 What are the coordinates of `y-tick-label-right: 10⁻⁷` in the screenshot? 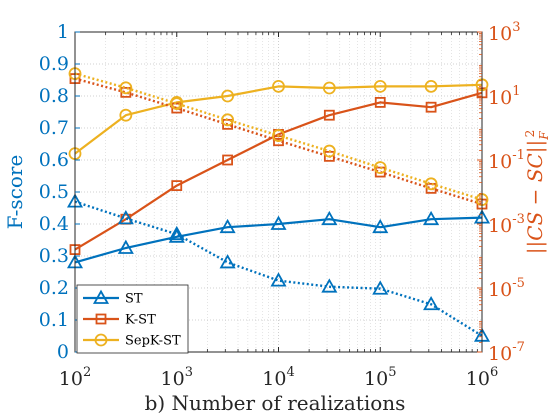 It's located at (506, 352).